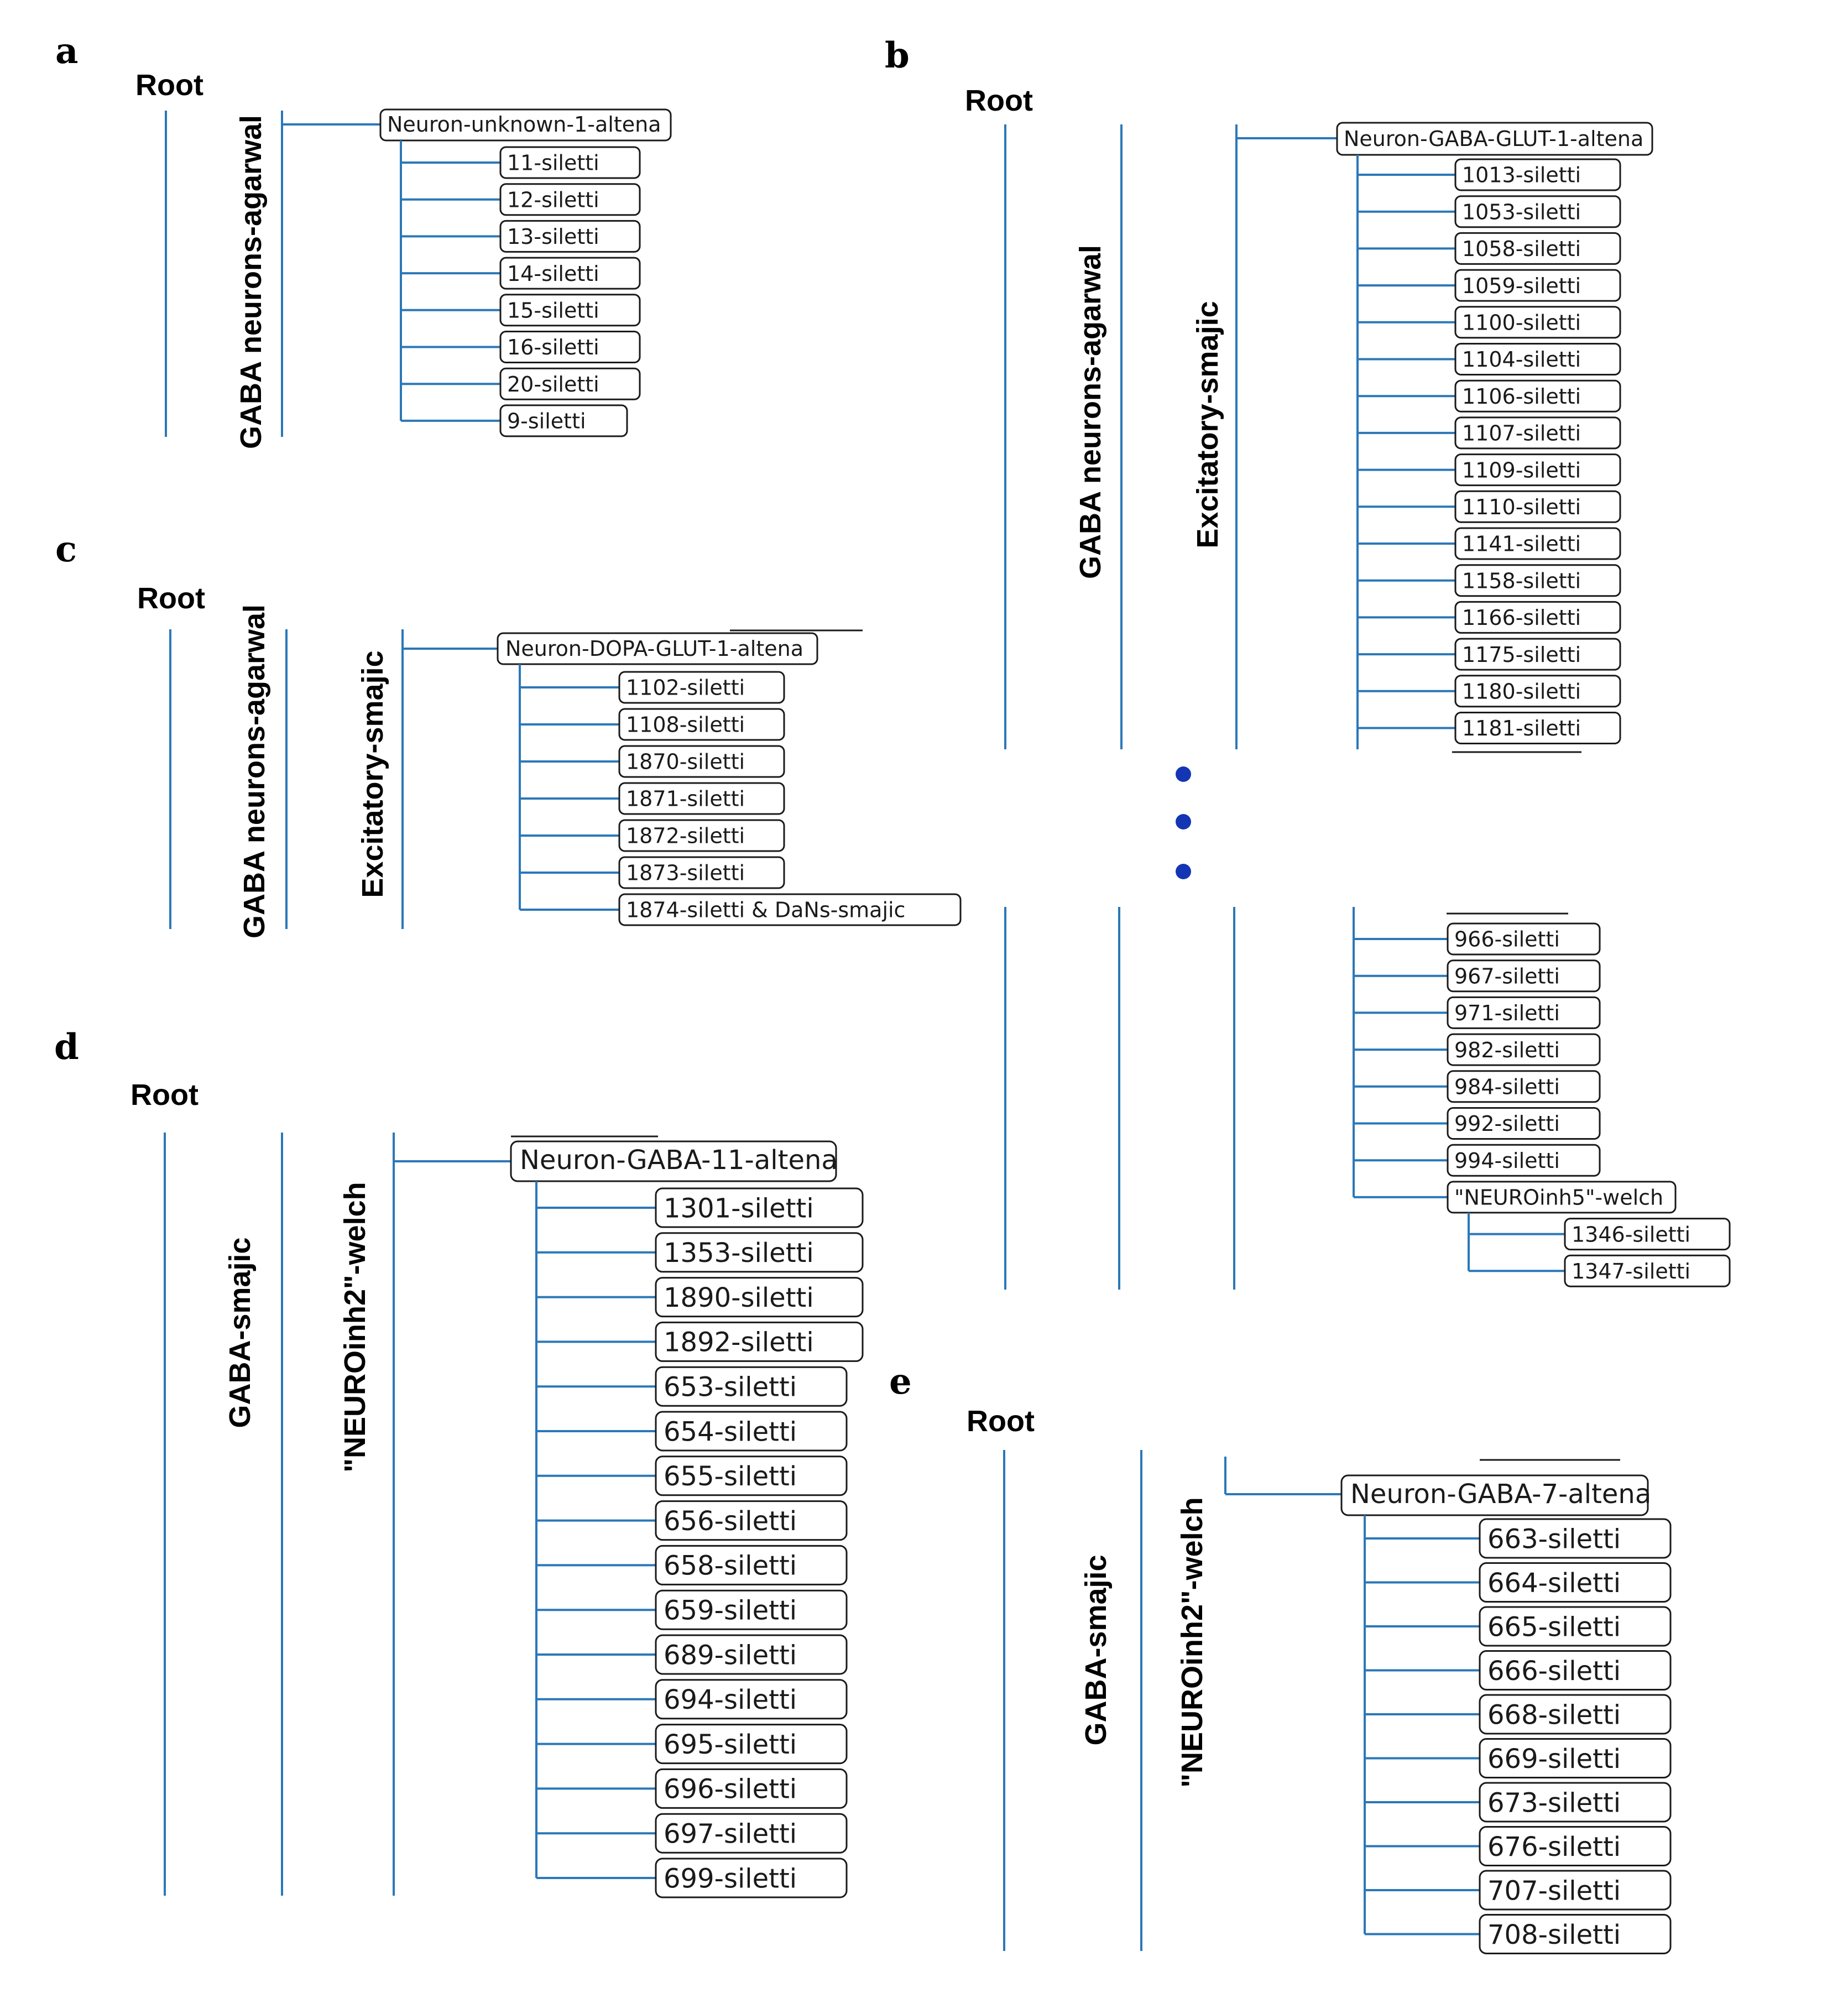 The height and width of the screenshot is (1993, 1848). I want to click on level-label-e-1: GABA-smajic, so click(1096, 1649).